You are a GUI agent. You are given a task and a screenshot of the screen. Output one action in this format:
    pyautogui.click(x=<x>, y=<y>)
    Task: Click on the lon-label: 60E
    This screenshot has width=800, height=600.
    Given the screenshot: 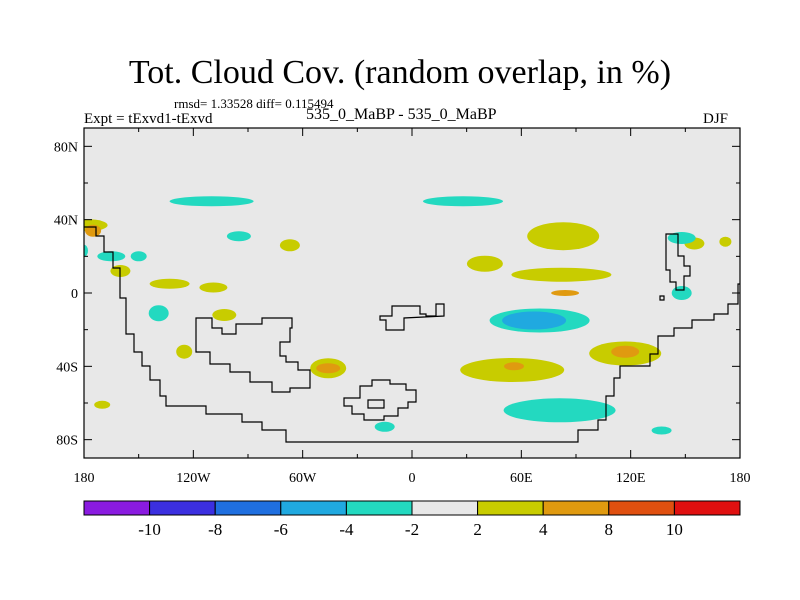 What is the action you would take?
    pyautogui.click(x=521, y=478)
    